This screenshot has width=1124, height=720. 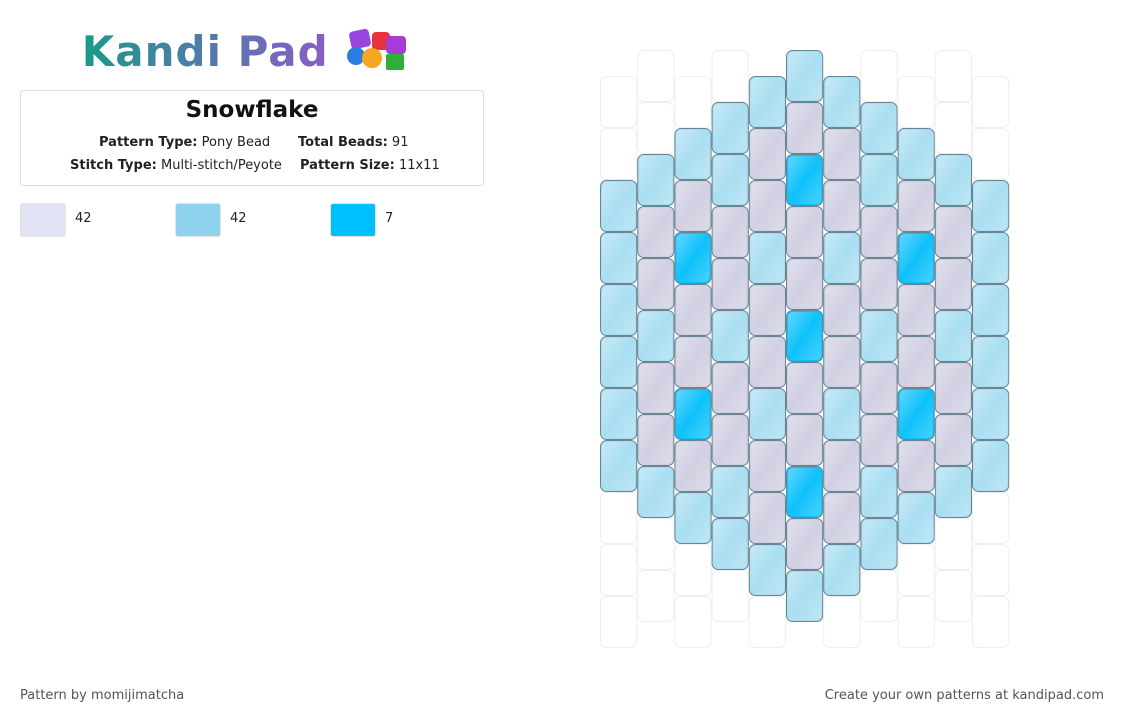 I want to click on label: Total Beads:, so click(x=343, y=142).